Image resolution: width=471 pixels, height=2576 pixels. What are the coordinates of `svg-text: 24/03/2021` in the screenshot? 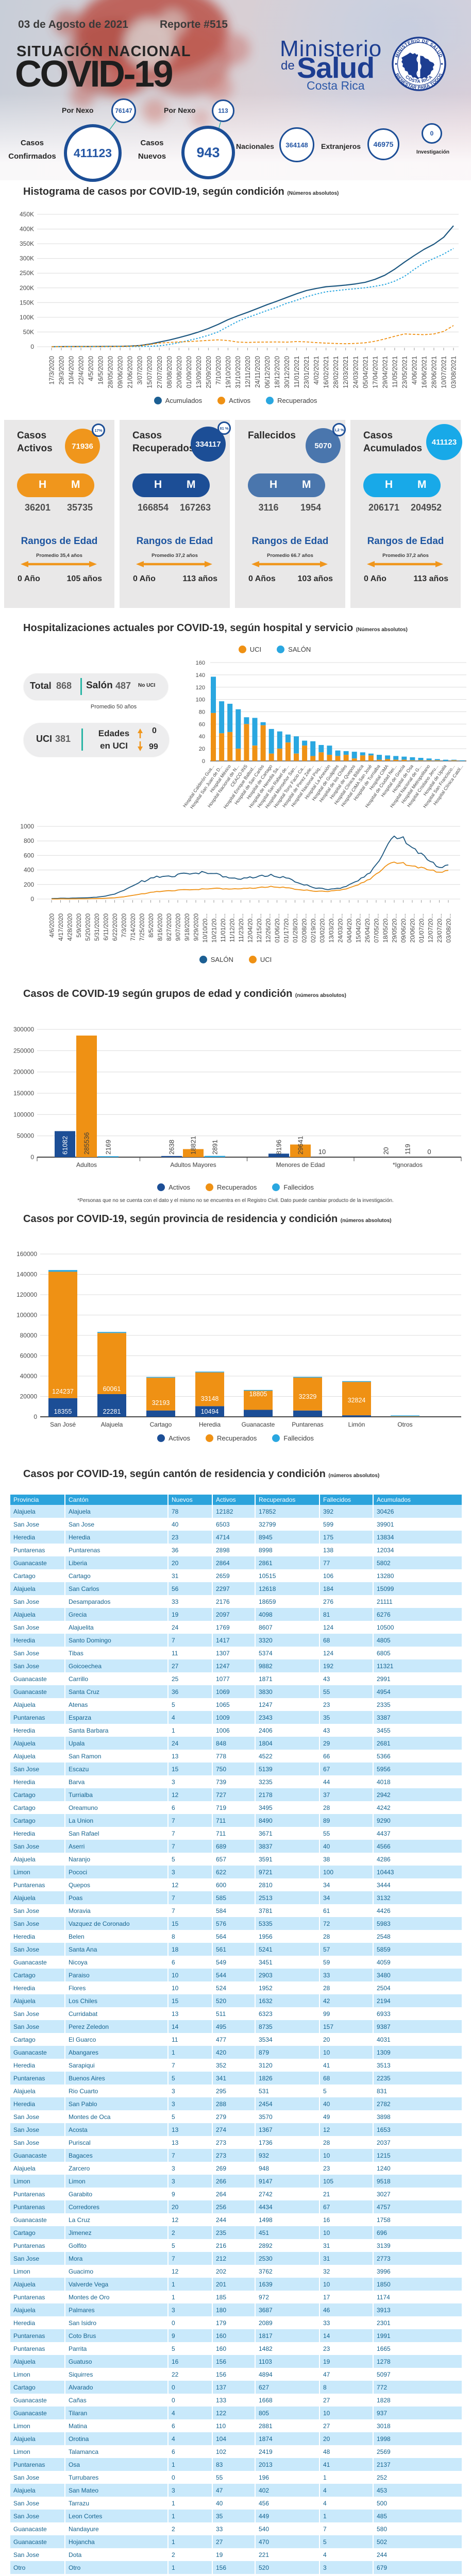 It's located at (355, 372).